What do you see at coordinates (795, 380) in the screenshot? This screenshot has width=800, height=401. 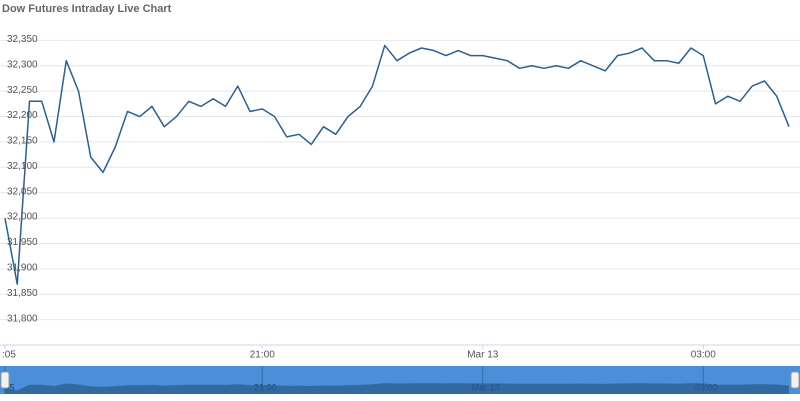 I see `navigator-handle-right` at bounding box center [795, 380].